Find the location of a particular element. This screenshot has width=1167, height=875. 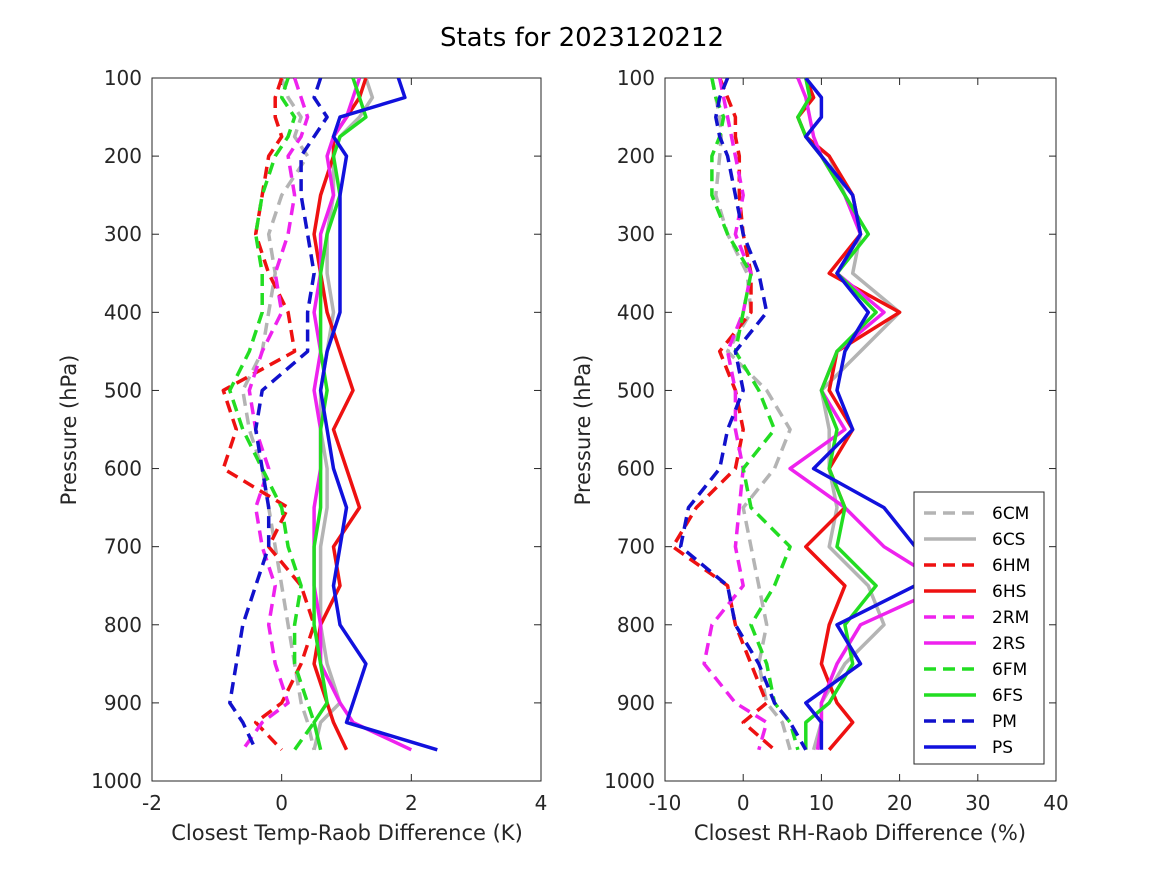

temp-y-tick-label: 400 is located at coordinates (123, 312).